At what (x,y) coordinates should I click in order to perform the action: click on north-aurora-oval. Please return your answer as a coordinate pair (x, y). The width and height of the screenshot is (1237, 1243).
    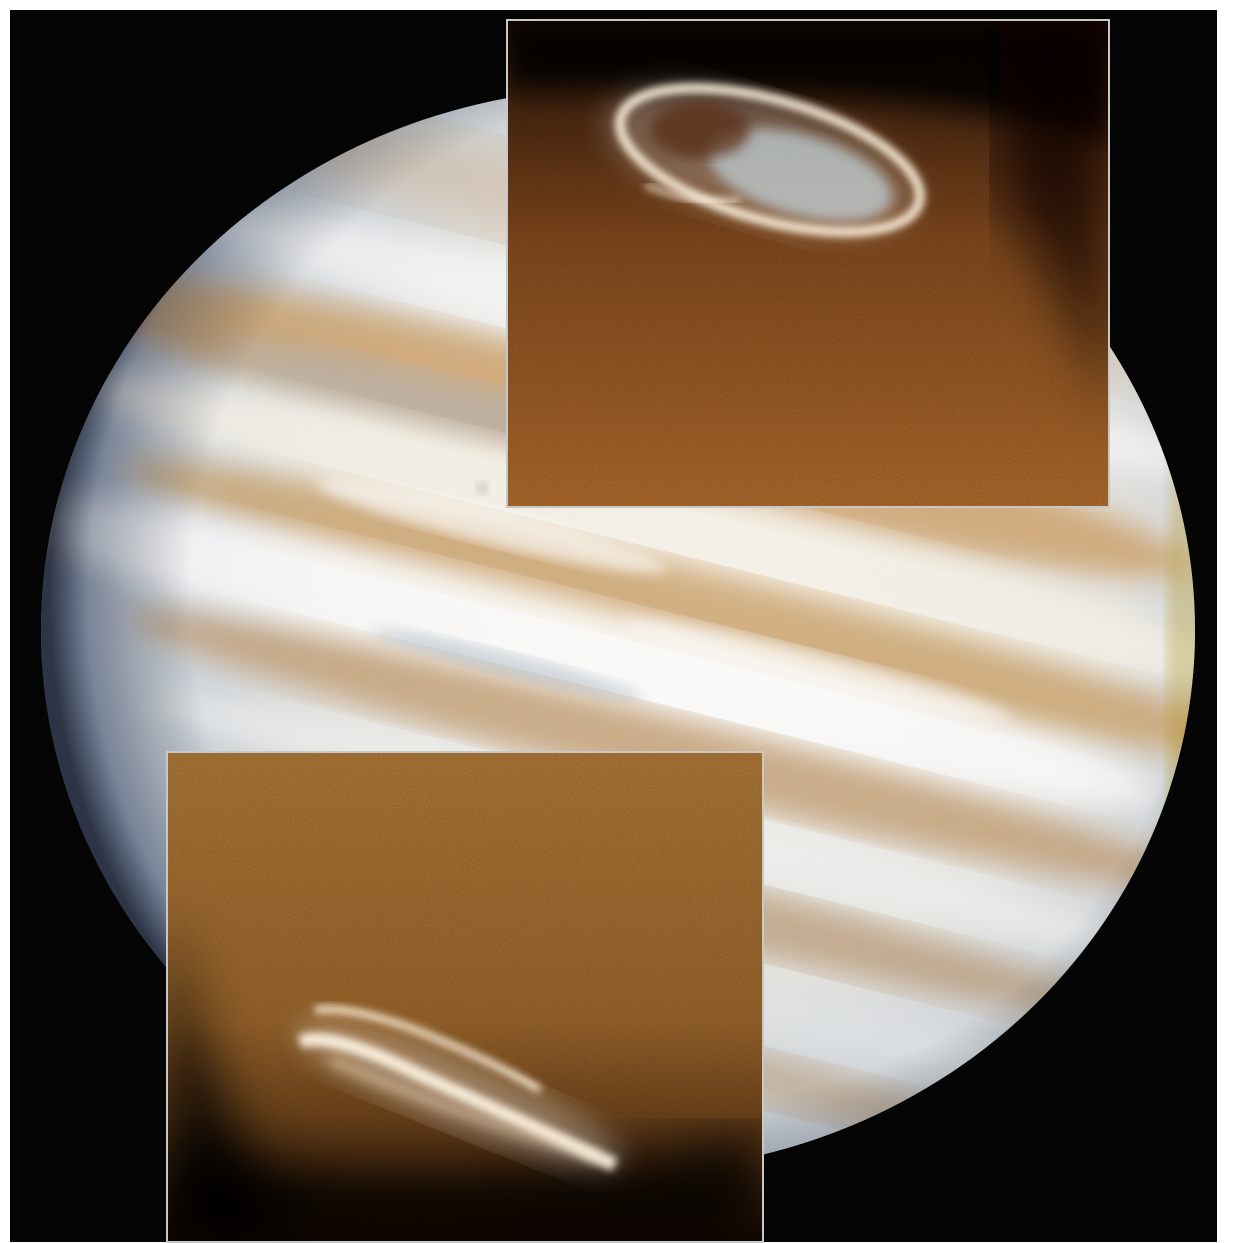
    Looking at the image, I should click on (765, 160).